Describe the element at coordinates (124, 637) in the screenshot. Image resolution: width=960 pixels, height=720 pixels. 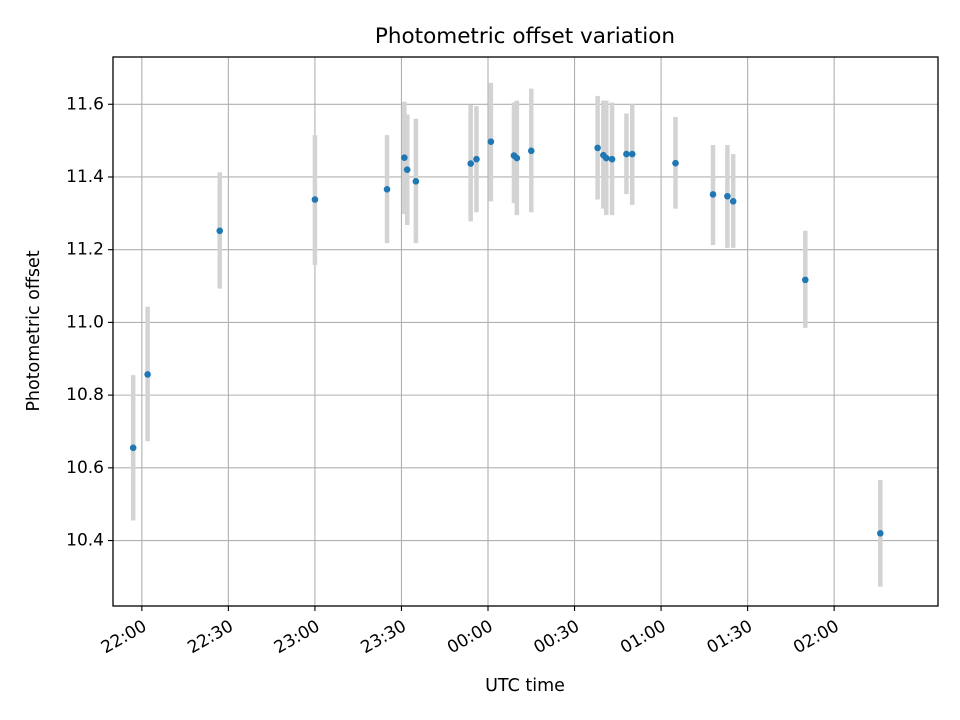
I see `x-tick-label: 22:00` at that location.